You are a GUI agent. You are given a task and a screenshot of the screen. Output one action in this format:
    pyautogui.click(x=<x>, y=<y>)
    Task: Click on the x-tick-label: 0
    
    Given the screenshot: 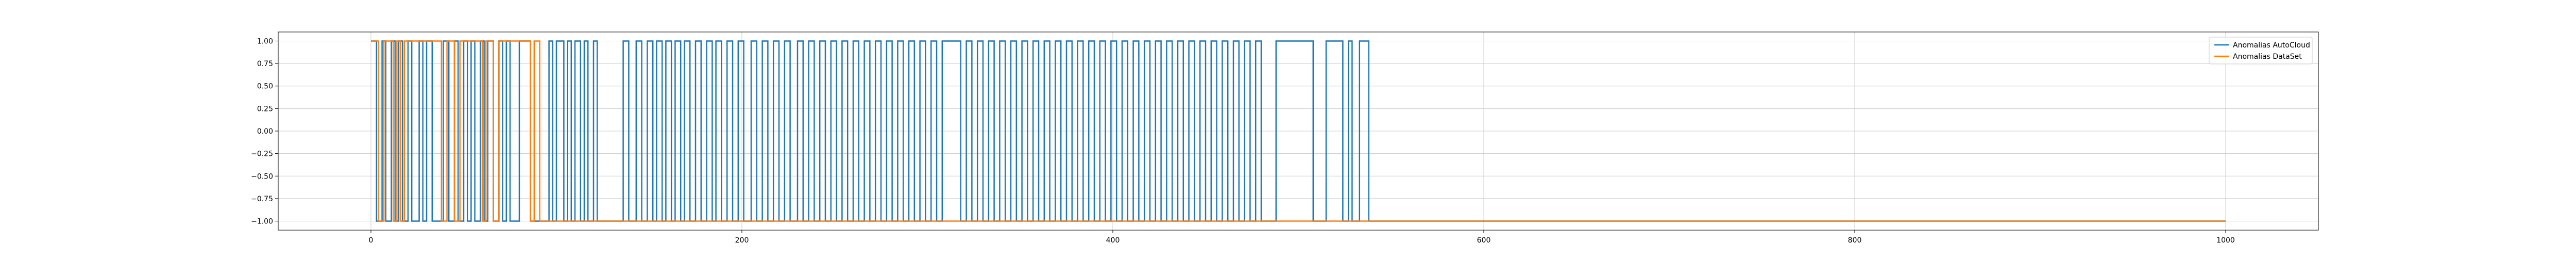 What is the action you would take?
    pyautogui.click(x=371, y=240)
    